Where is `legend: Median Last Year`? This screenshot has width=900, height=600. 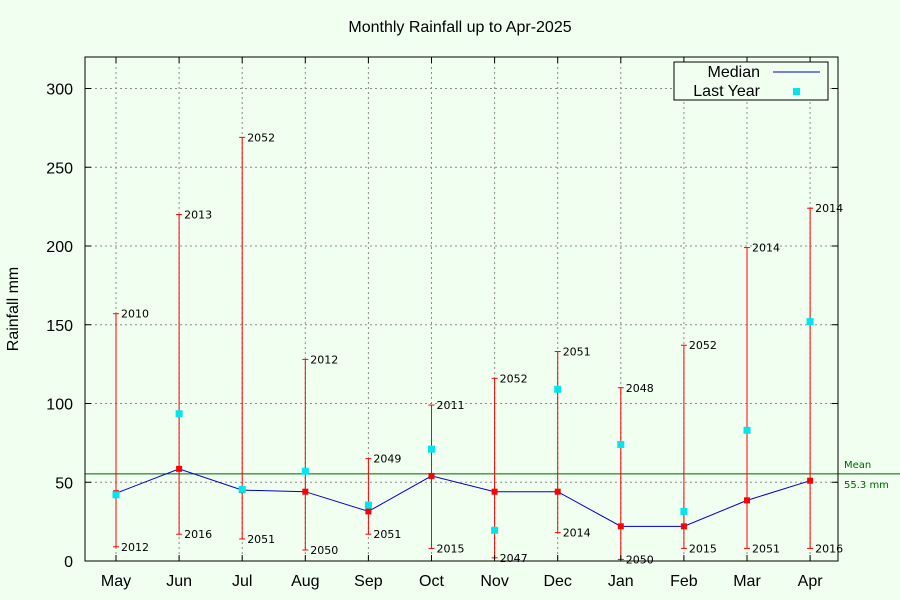 legend: Median Last Year is located at coordinates (751, 81).